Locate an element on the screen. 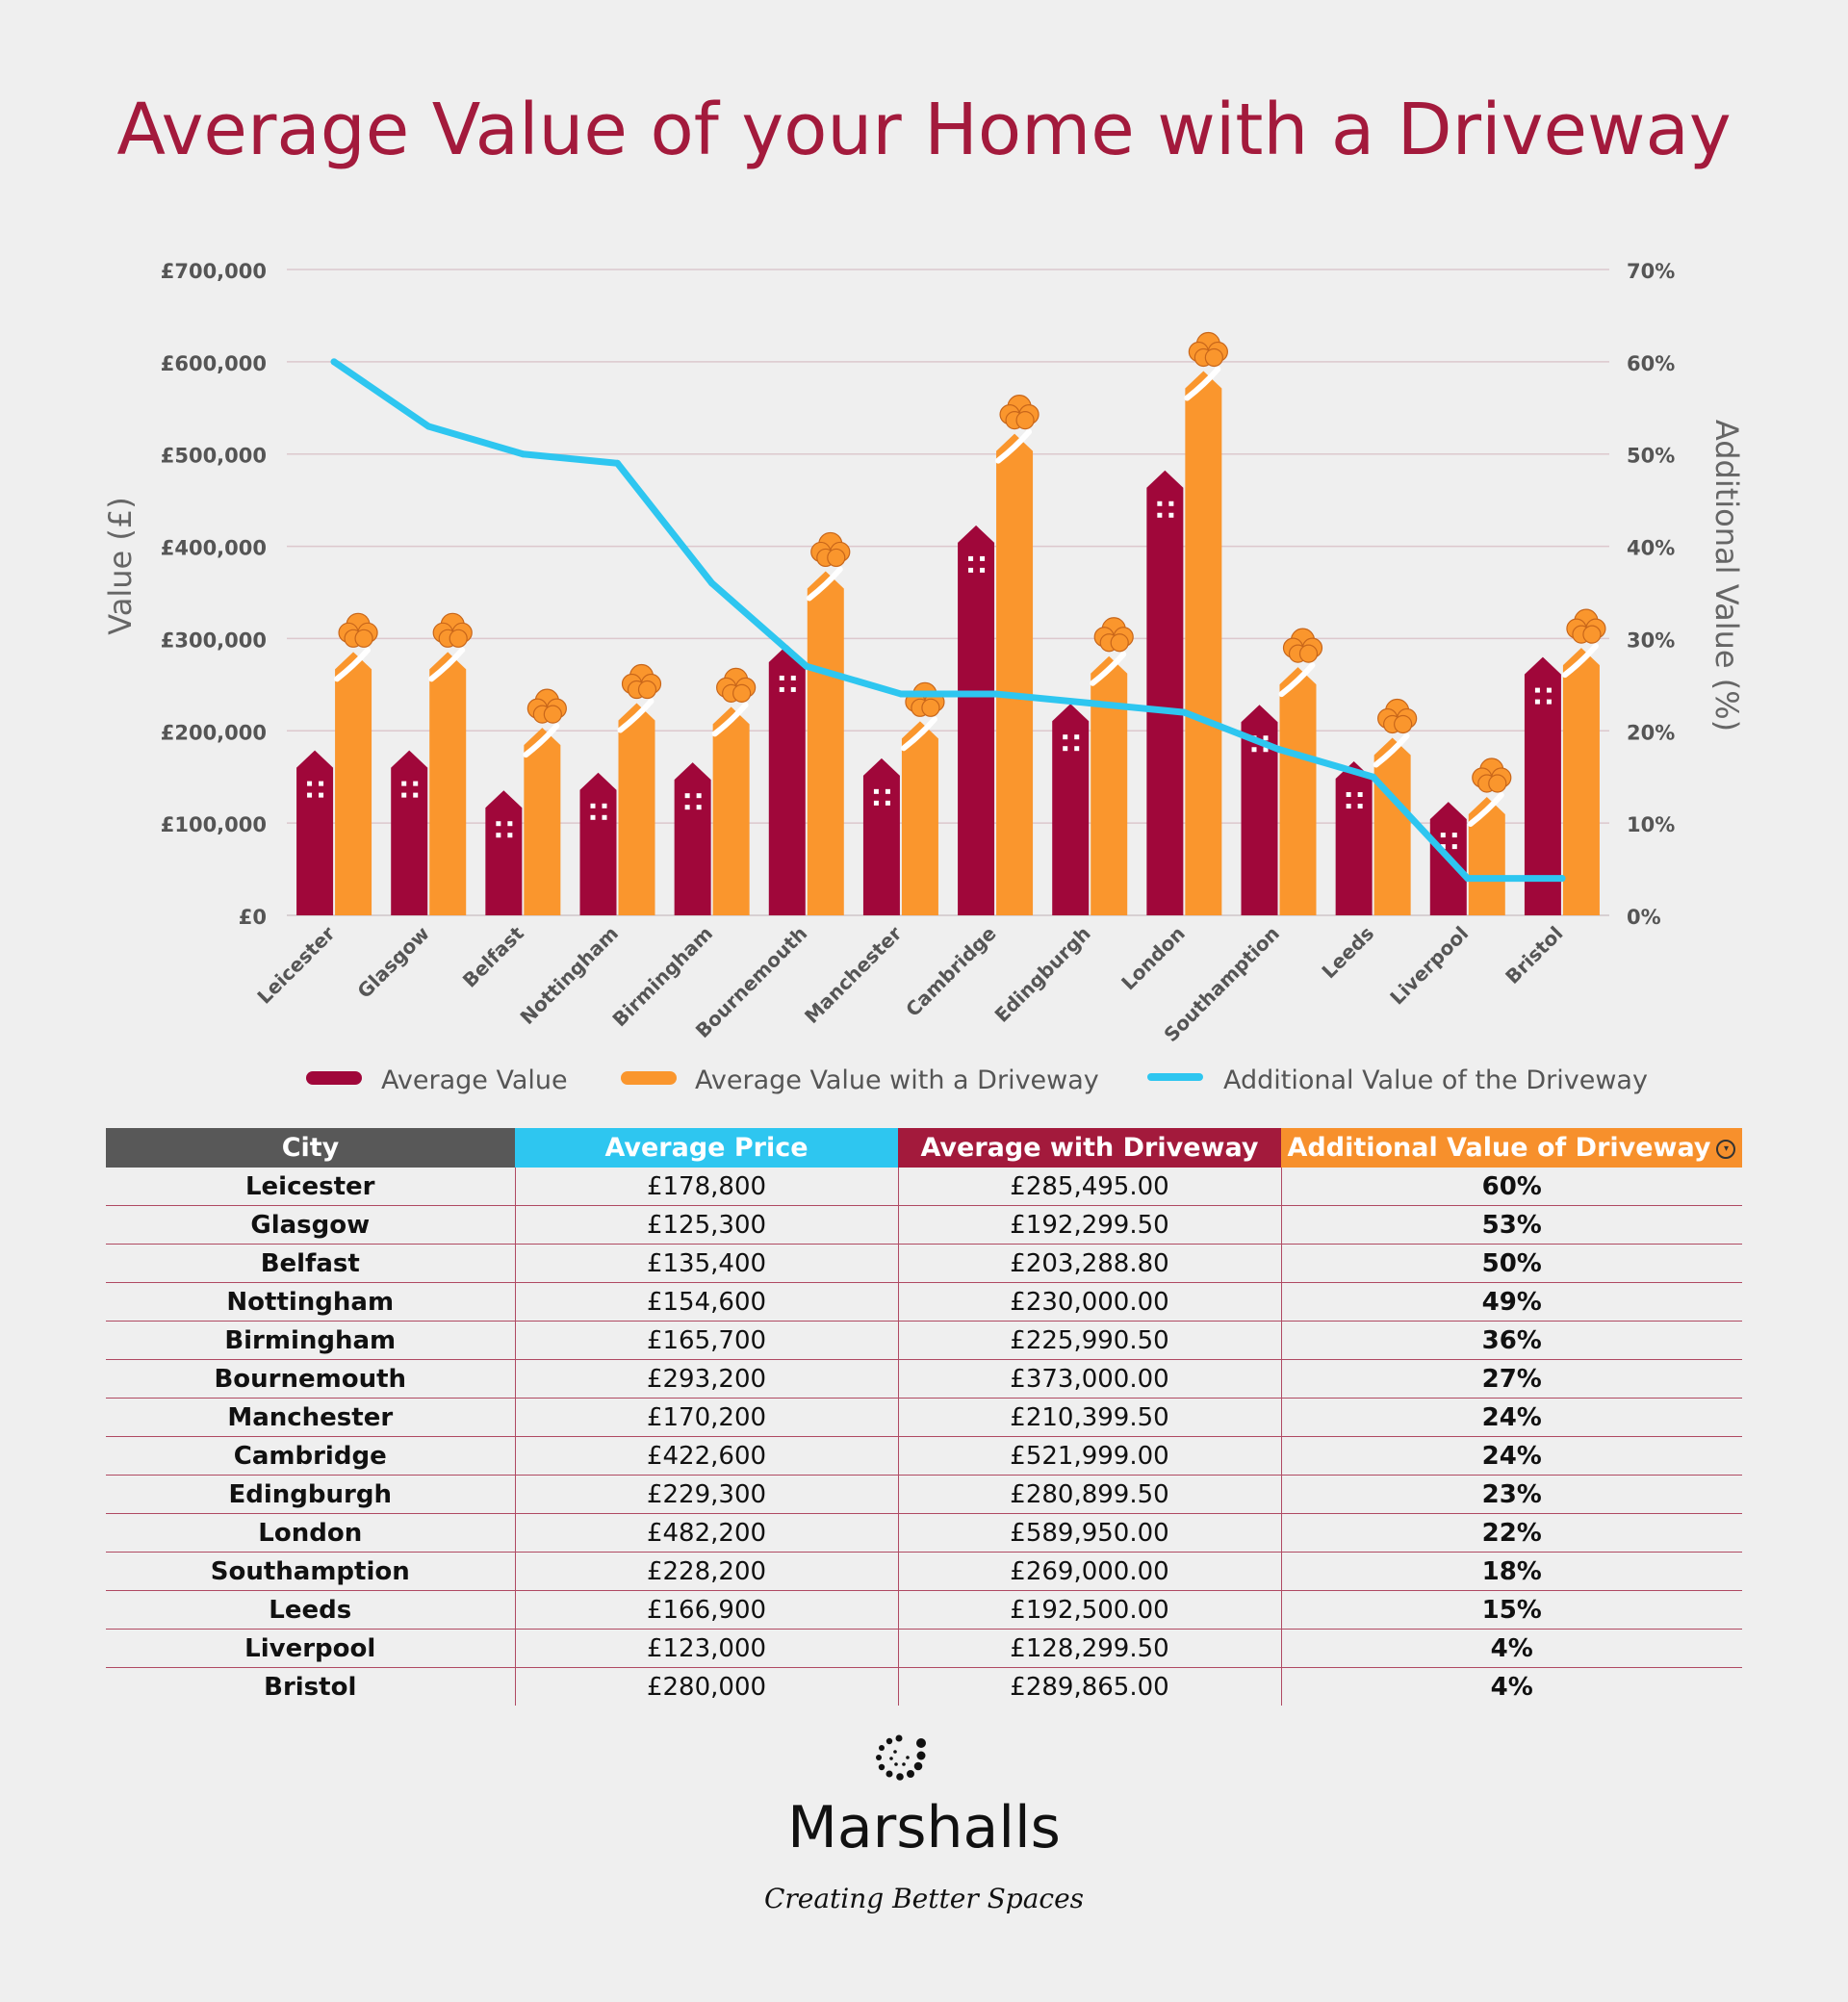 The image size is (1848, 2002). cell-average-with-driveway: £521,999.00 is located at coordinates (1089, 1456).